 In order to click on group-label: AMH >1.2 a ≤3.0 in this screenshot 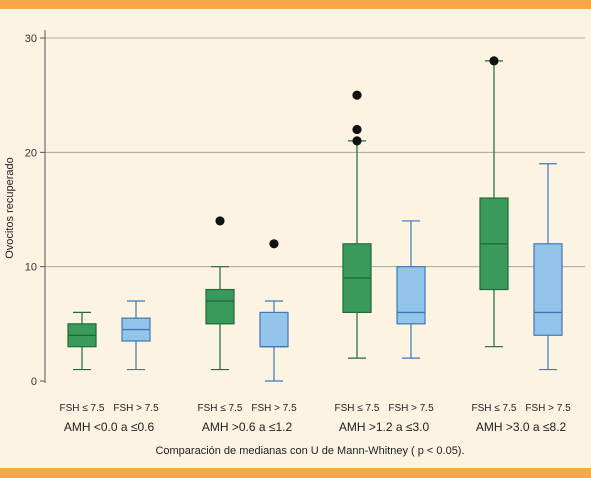, I will do `click(384, 427)`.